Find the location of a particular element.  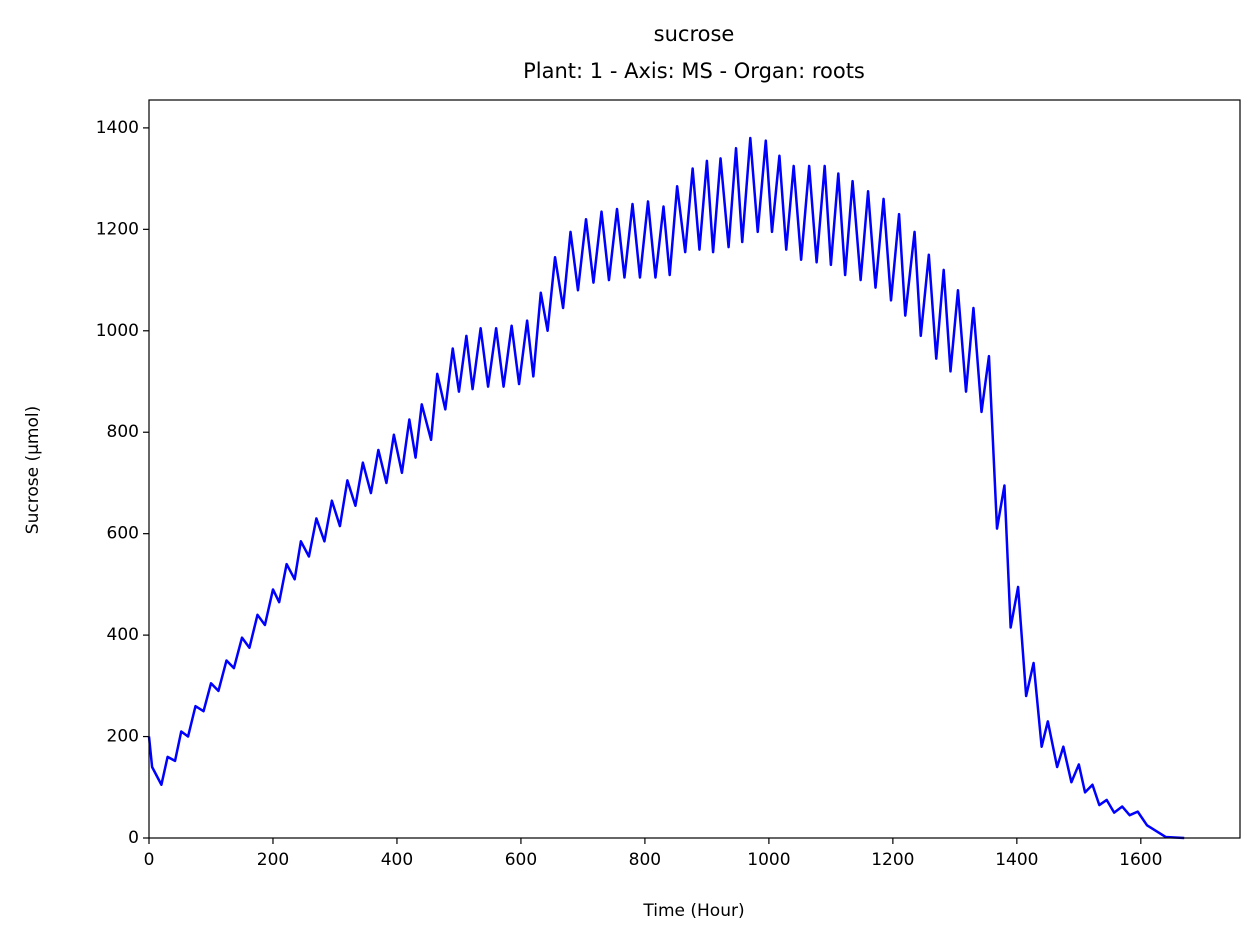

y-tick-label: 400 is located at coordinates (123, 635).